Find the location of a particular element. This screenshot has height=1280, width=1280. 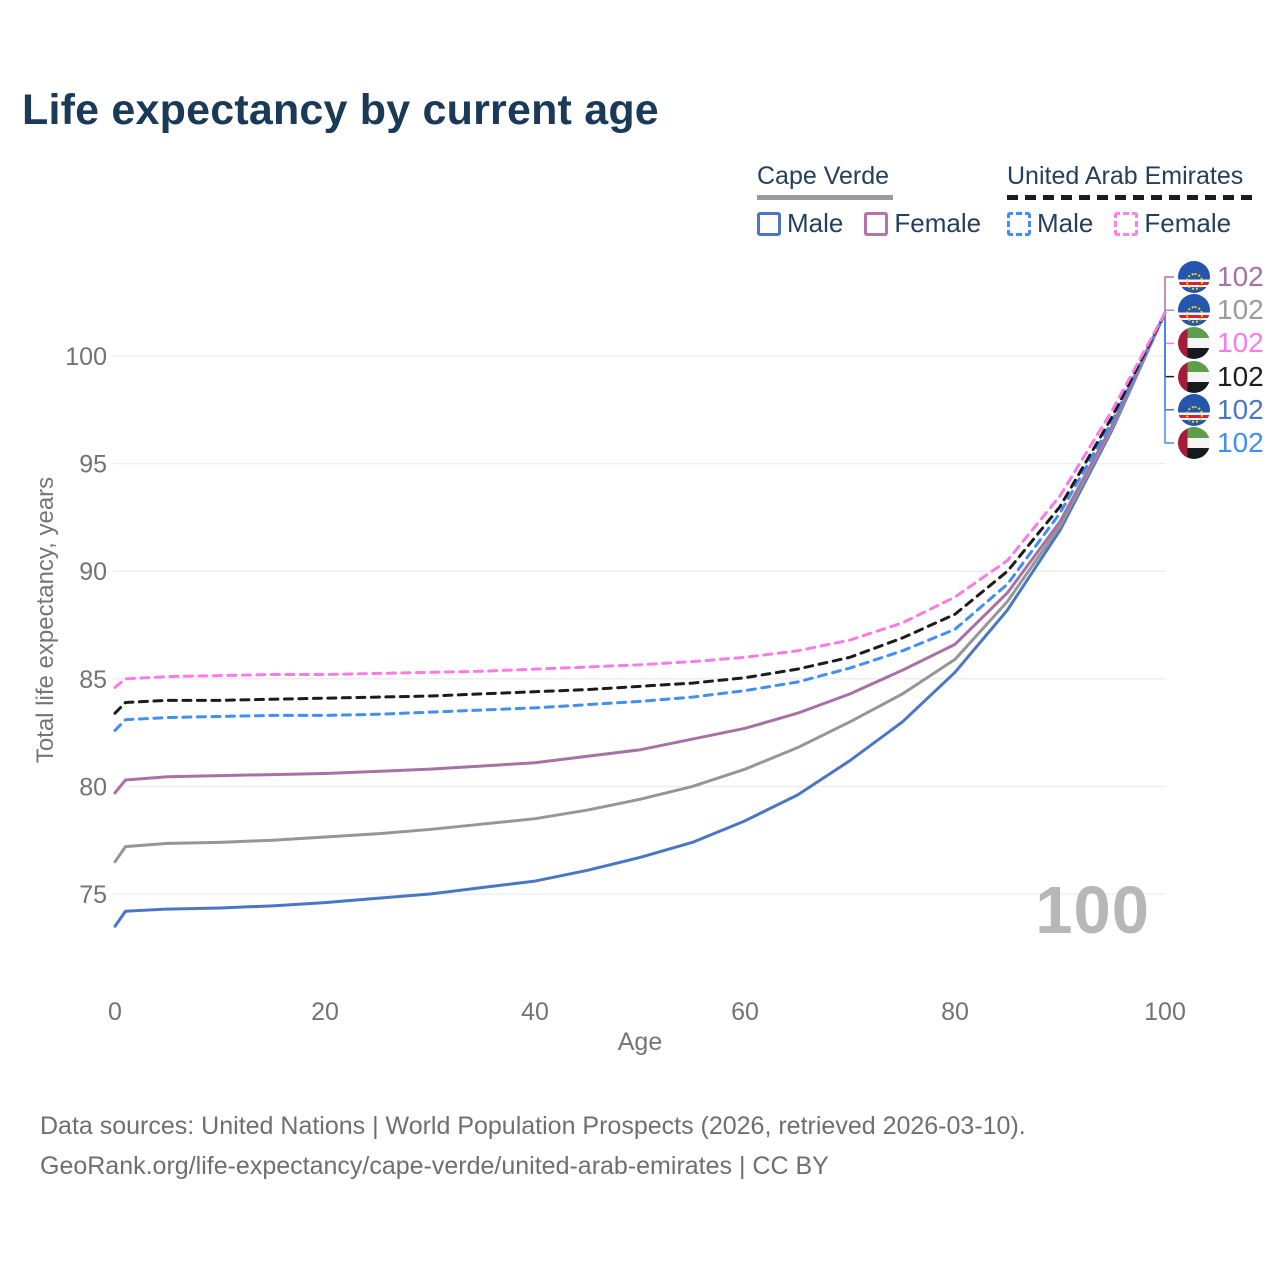

legend-item-cape-verde-male: Male is located at coordinates (800, 223).